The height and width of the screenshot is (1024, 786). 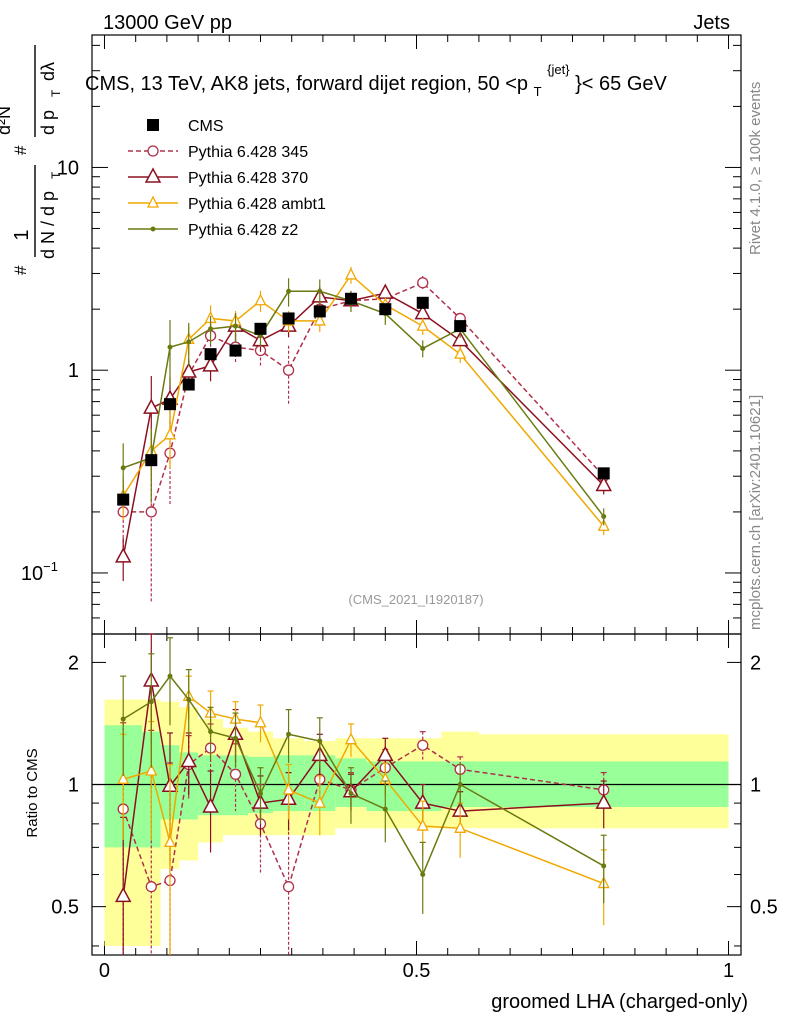 What do you see at coordinates (711, 23) in the screenshot?
I see `header-right-label: Jets` at bounding box center [711, 23].